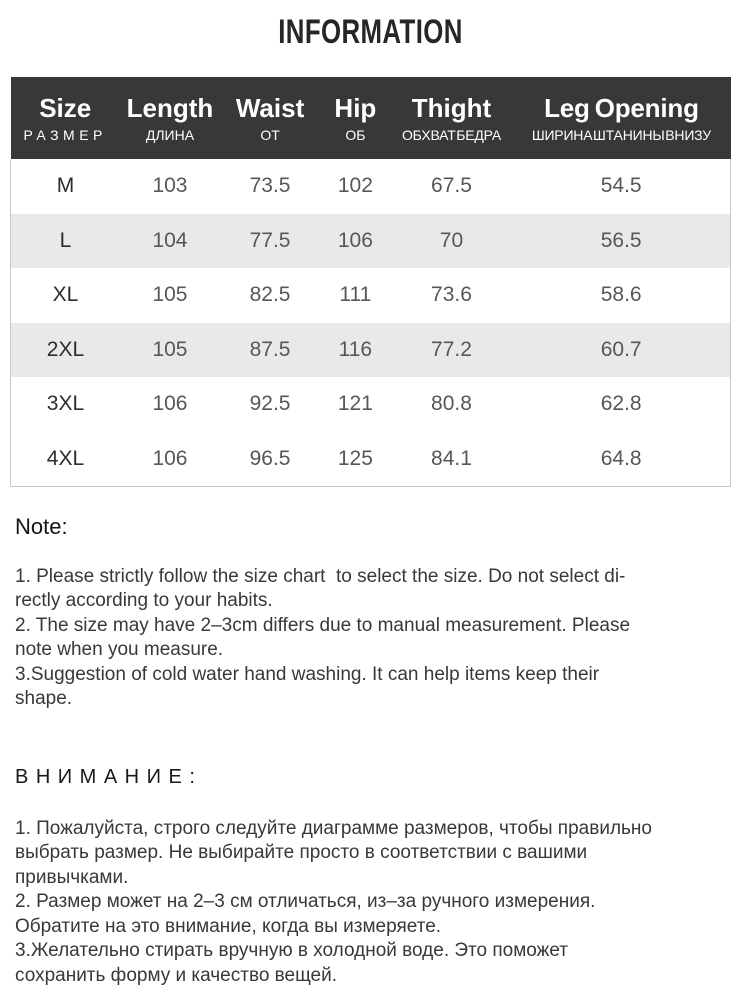 The image size is (741, 1001). What do you see at coordinates (170, 240) in the screenshot?
I see `cell-length: 104` at bounding box center [170, 240].